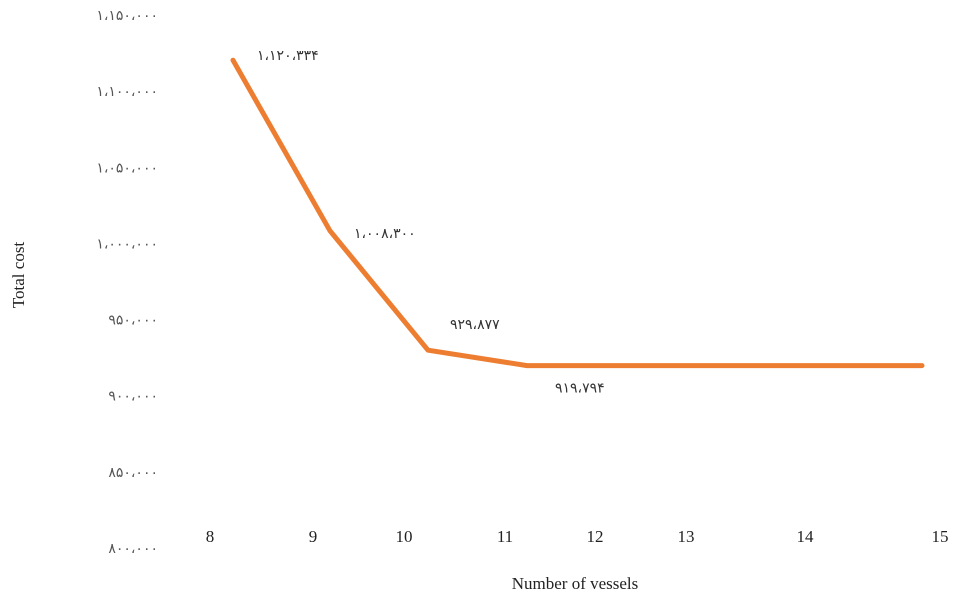 This screenshot has height=598, width=956. I want to click on y-tick-label: ۱،۱۰۰،۰۰۰, so click(127, 92).